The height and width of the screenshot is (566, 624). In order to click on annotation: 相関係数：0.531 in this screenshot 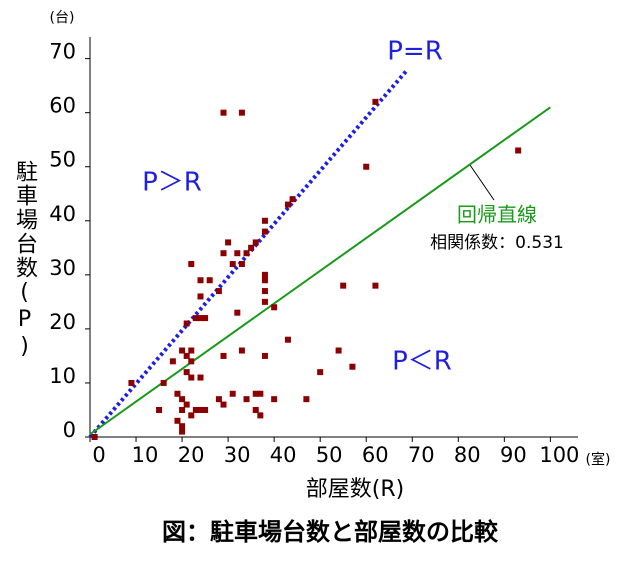, I will do `click(497, 243)`.